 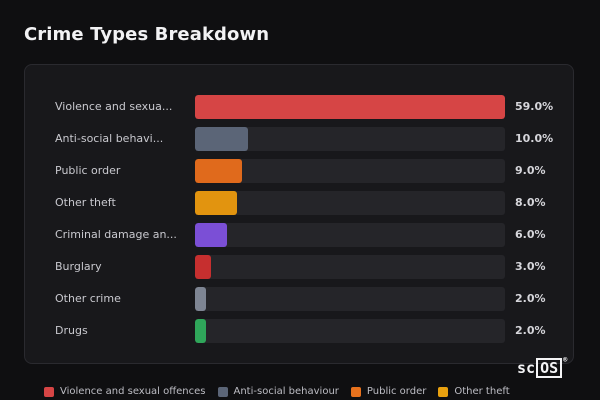 I want to click on bar-row: Other crime 2.0%, so click(x=300, y=299).